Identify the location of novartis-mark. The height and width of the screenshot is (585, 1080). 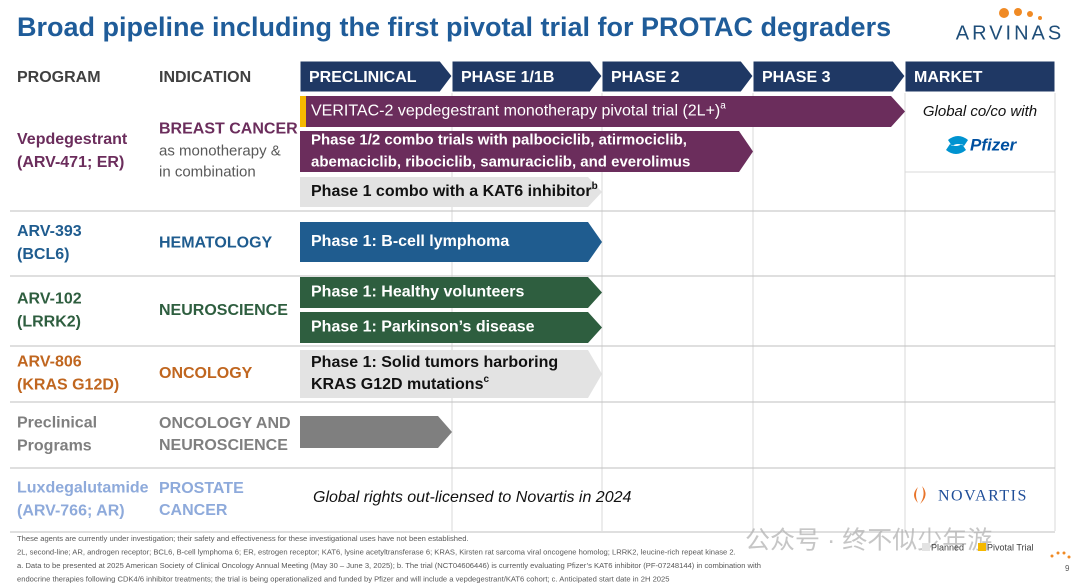
(920, 495).